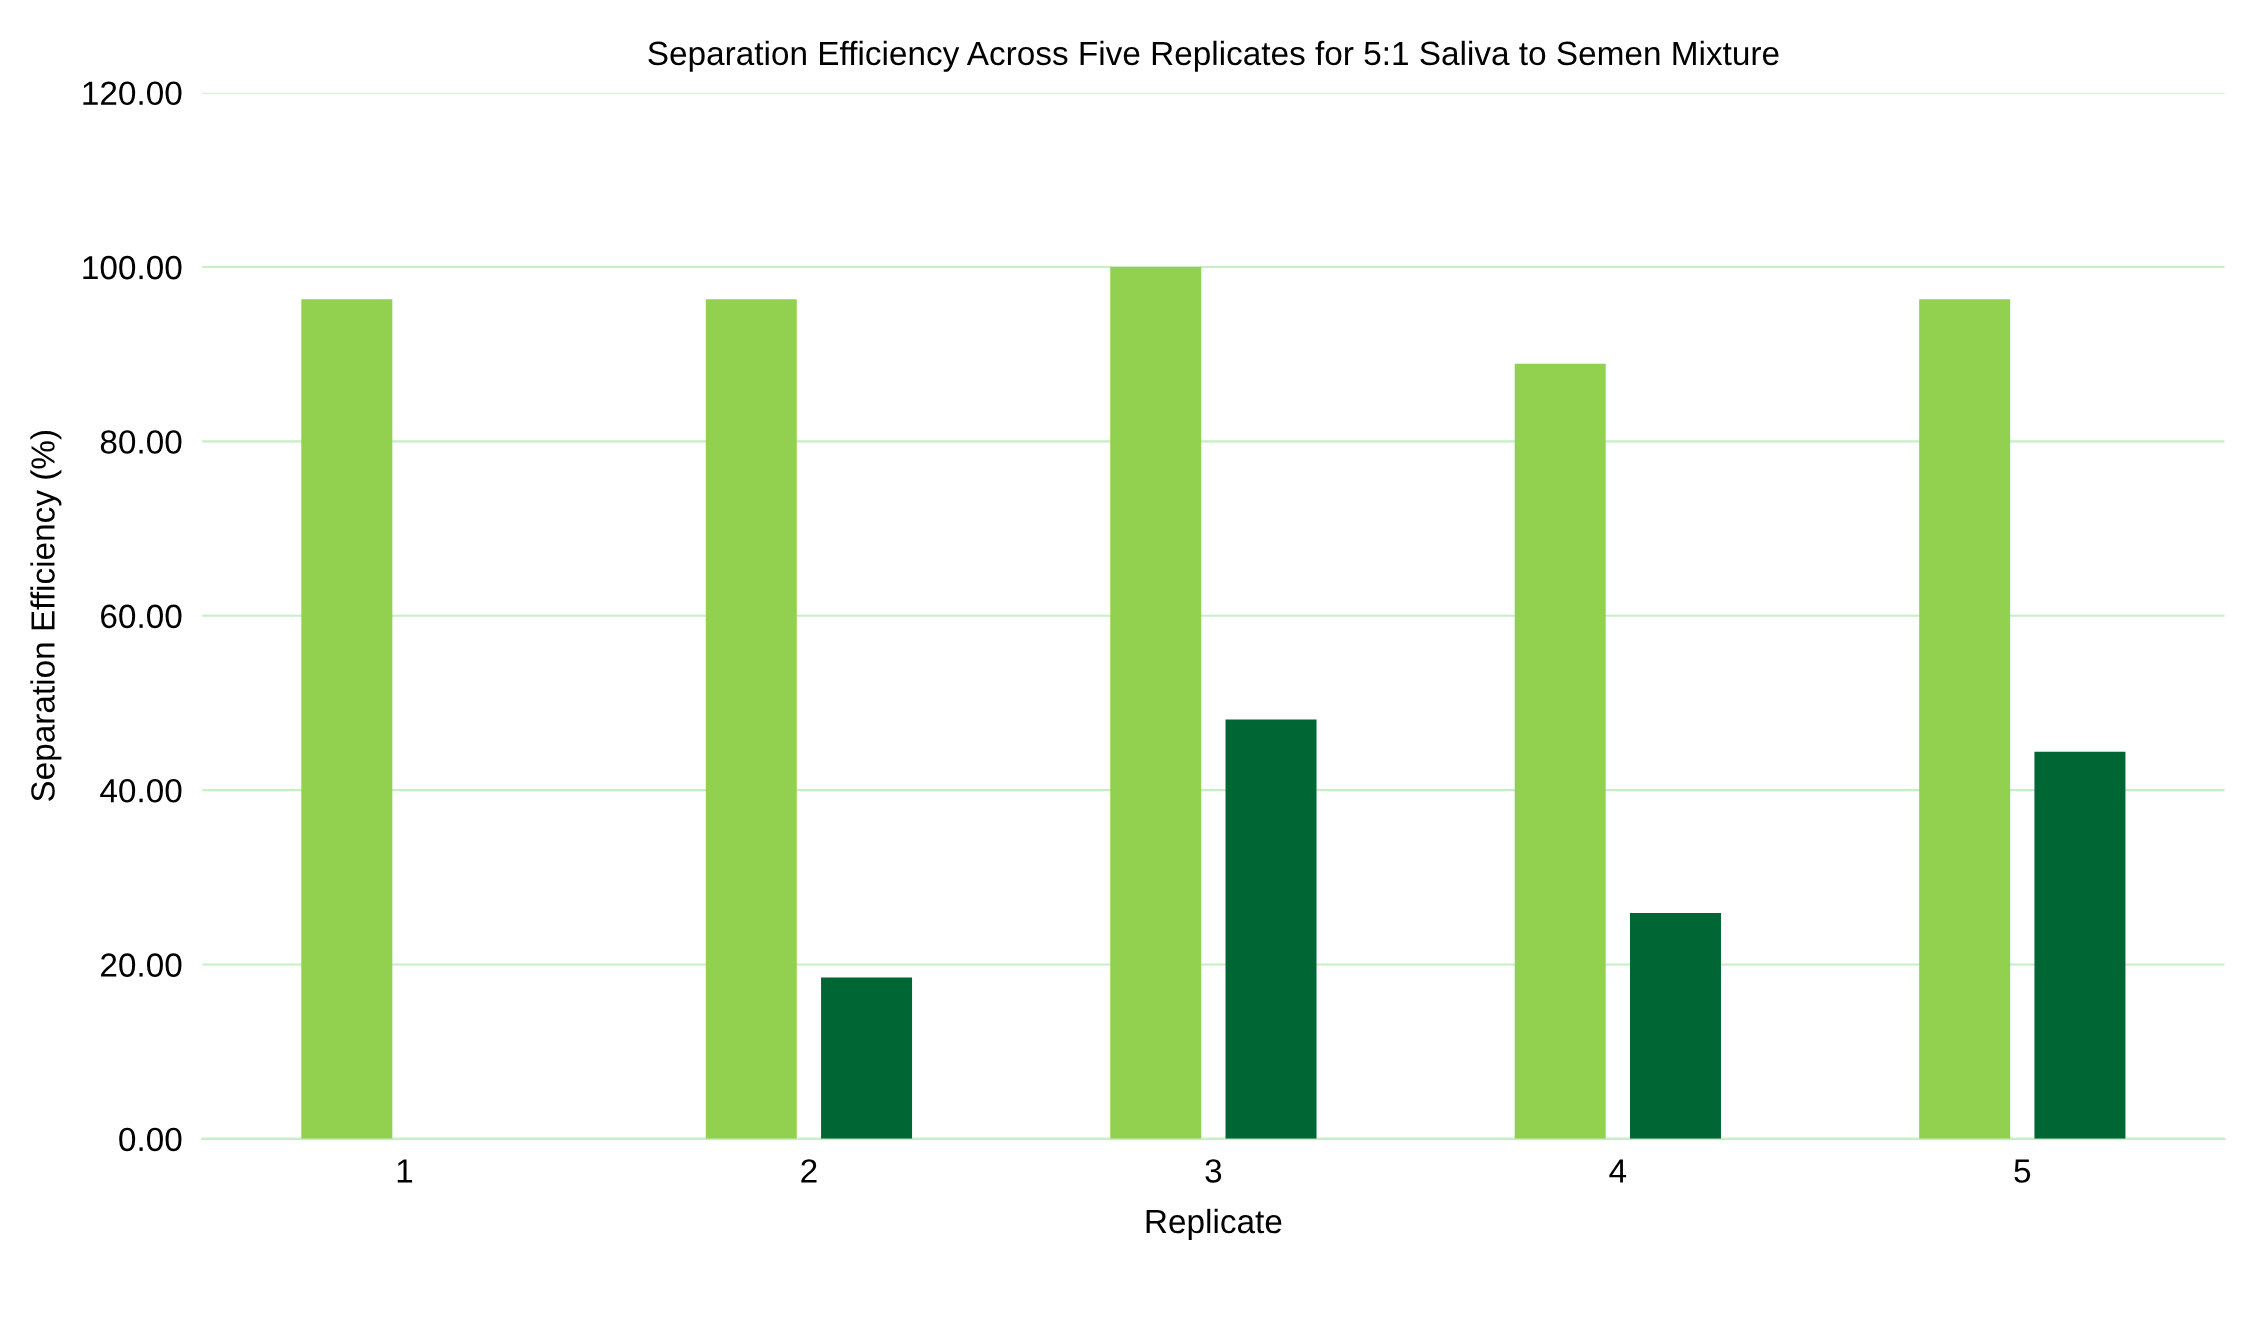 This screenshot has width=2247, height=1343. What do you see at coordinates (46, 616) in the screenshot?
I see `y-axis-title: Separation Efficiency (%)` at bounding box center [46, 616].